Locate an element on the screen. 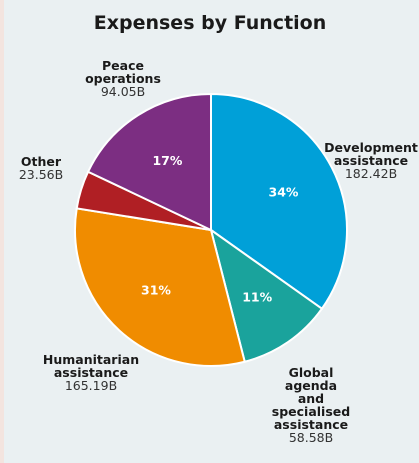 Image resolution: width=419 pixels, height=463 pixels. slice-name-line: Other is located at coordinates (41, 161).